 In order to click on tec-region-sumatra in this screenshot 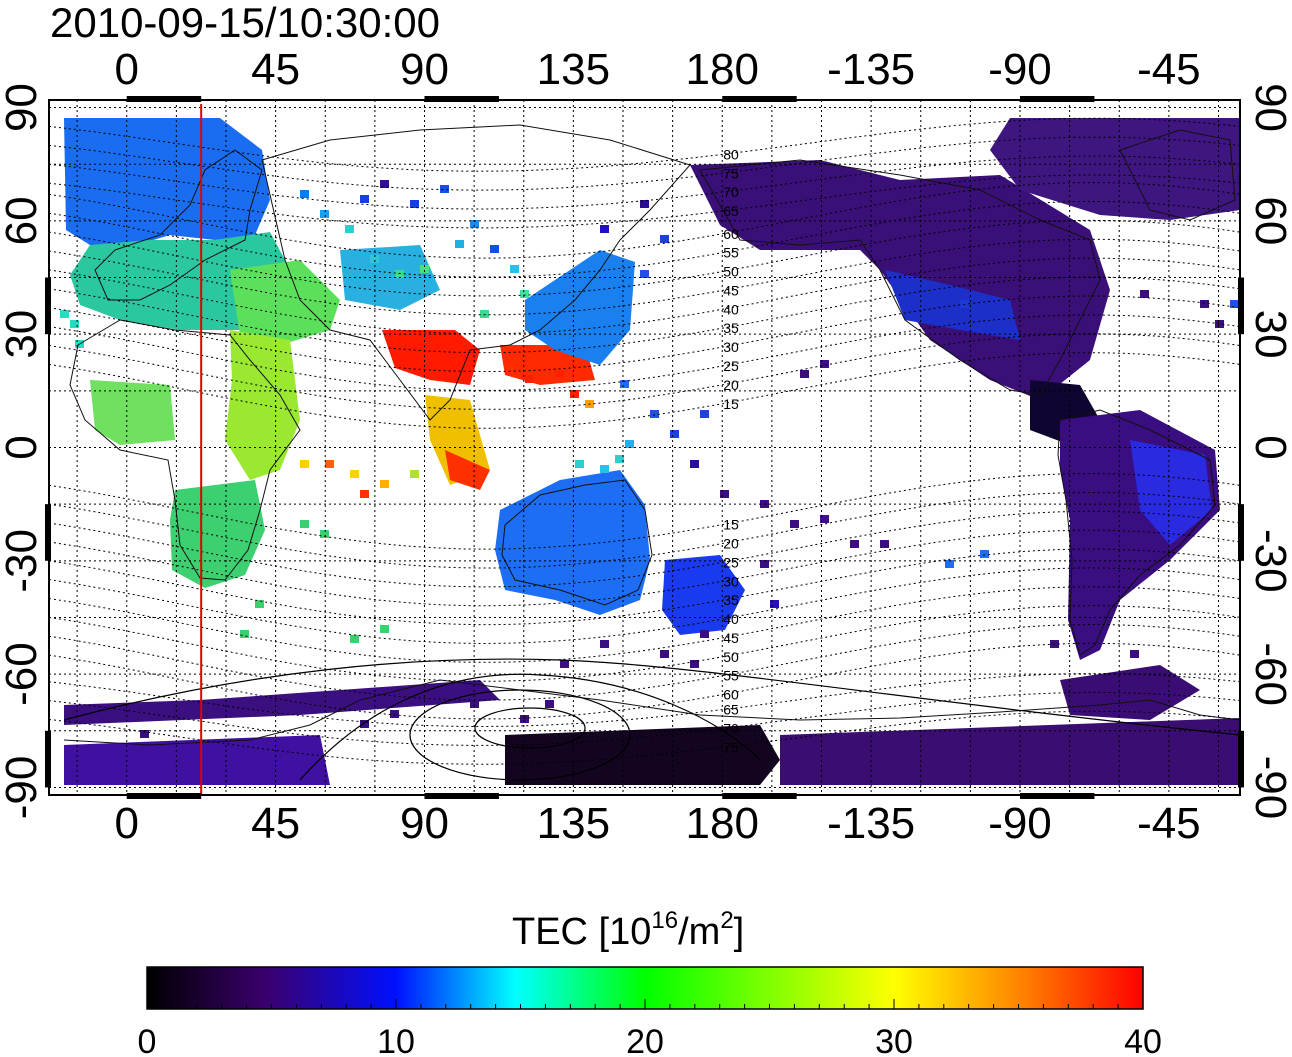, I will do `click(467, 470)`.